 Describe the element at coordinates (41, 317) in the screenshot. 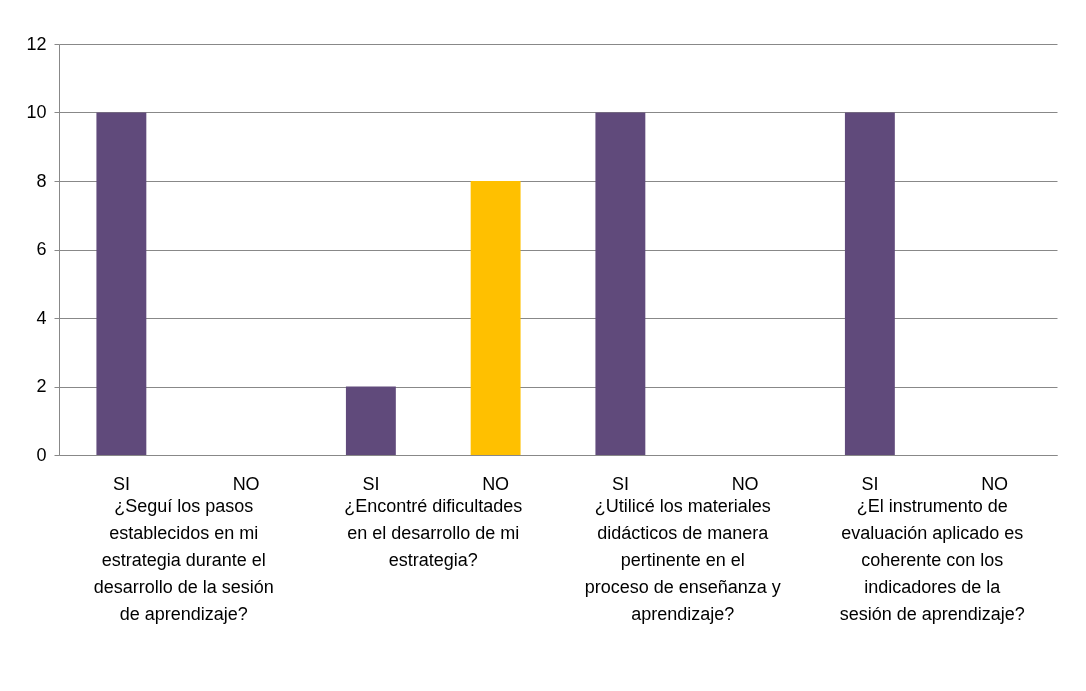

I see `y-tick-label: 4` at that location.